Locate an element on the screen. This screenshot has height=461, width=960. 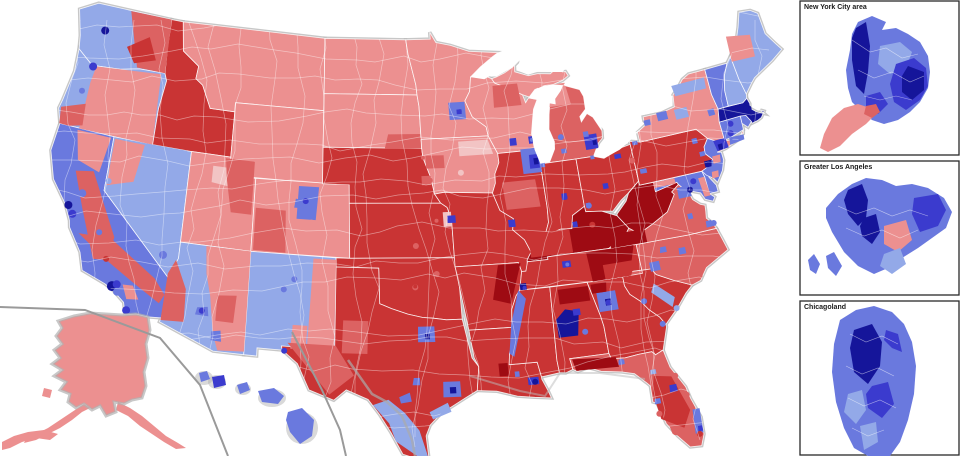
svg-text: Greater Los Angeles is located at coordinates (838, 167).